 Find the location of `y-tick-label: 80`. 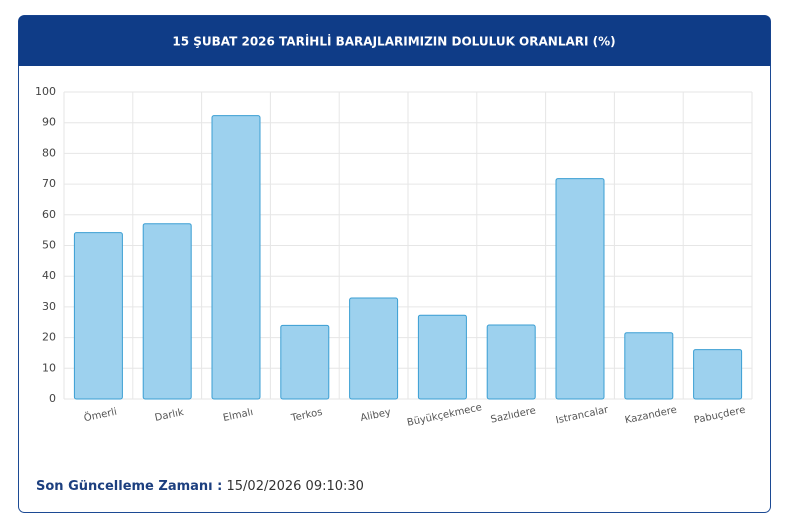

y-tick-label: 80 is located at coordinates (49, 152).